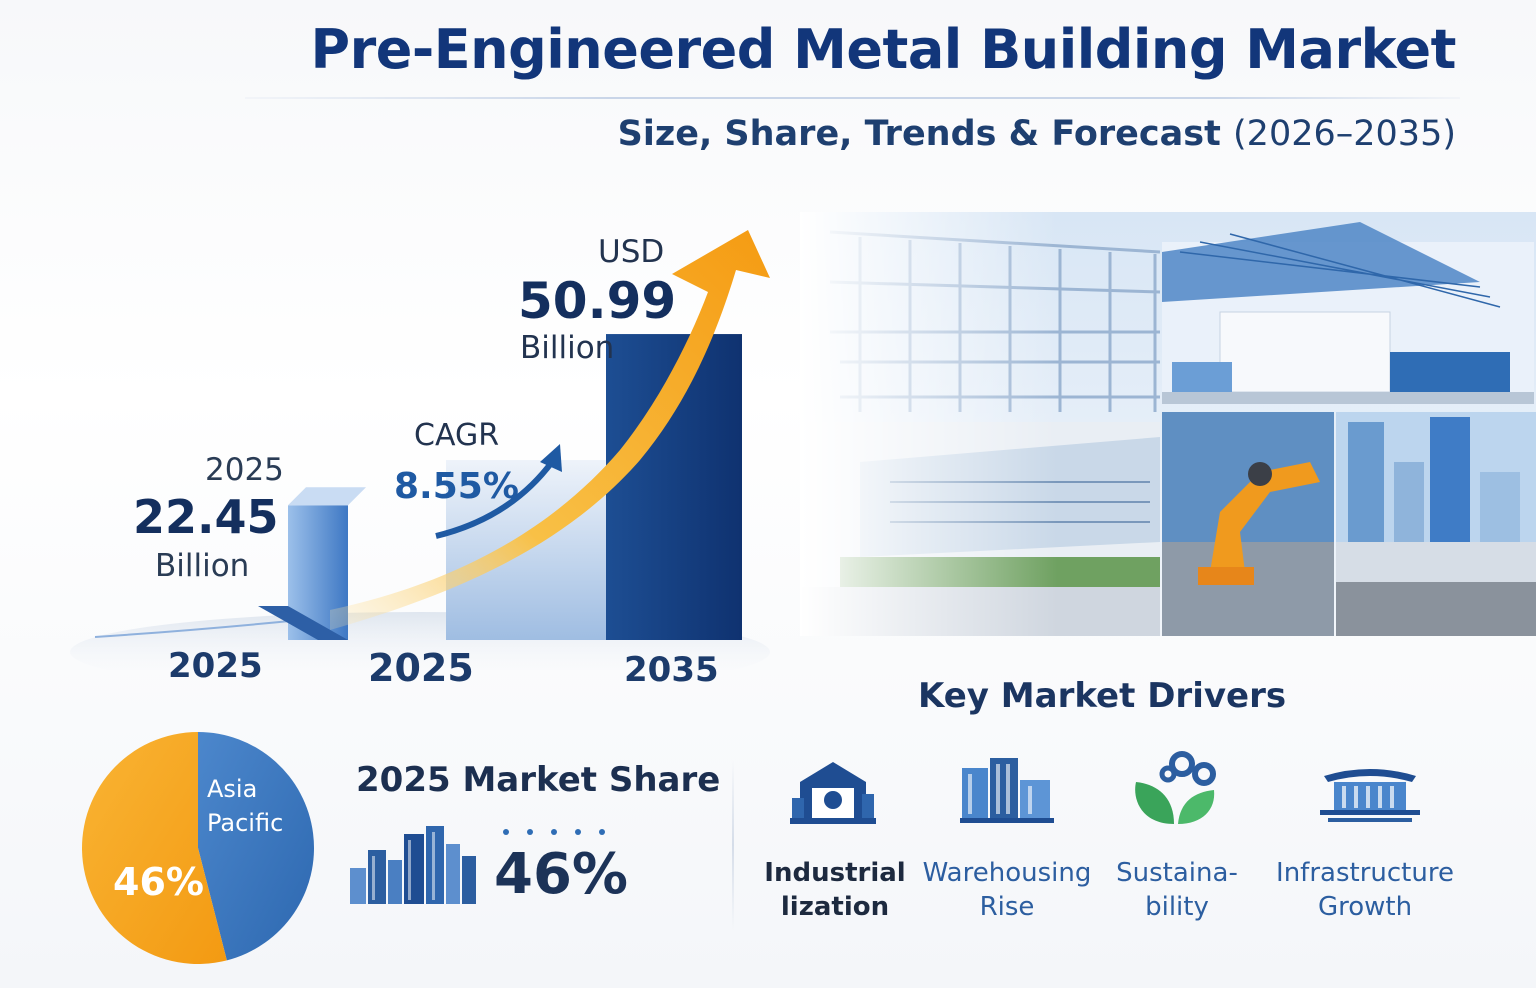 Image resolution: width=1536 pixels, height=988 pixels. I want to click on market-share-value: 46%, so click(561, 874).